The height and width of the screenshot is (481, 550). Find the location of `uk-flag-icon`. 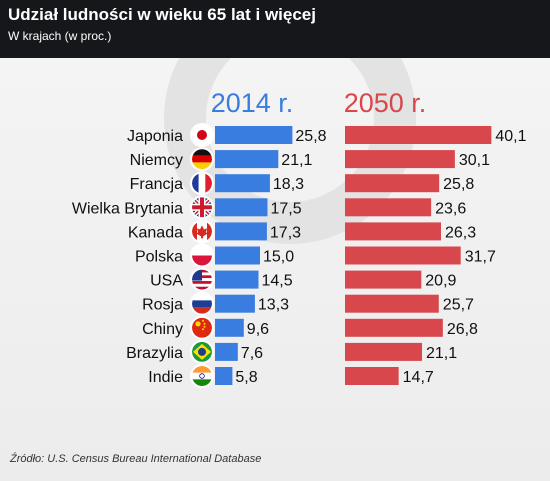

uk-flag-icon is located at coordinates (202, 207).